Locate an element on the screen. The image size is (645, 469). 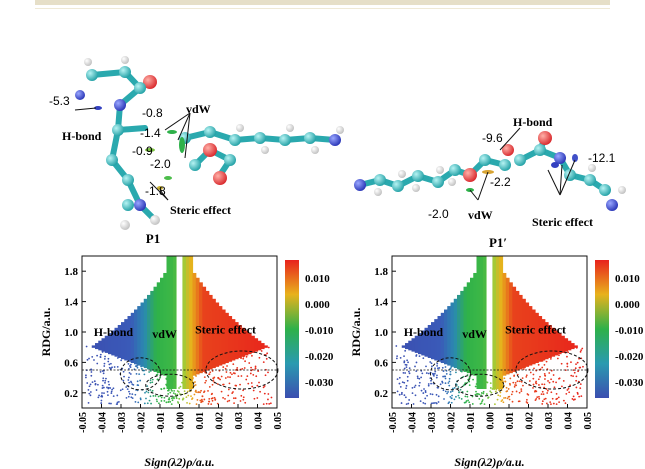
p1p-hbond-label: H-bond is located at coordinates (533, 122).